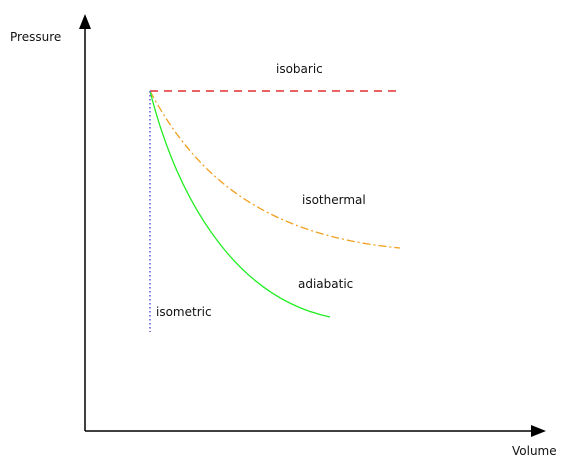  Describe the element at coordinates (184, 312) in the screenshot. I see `isometric-label: isometric` at that location.